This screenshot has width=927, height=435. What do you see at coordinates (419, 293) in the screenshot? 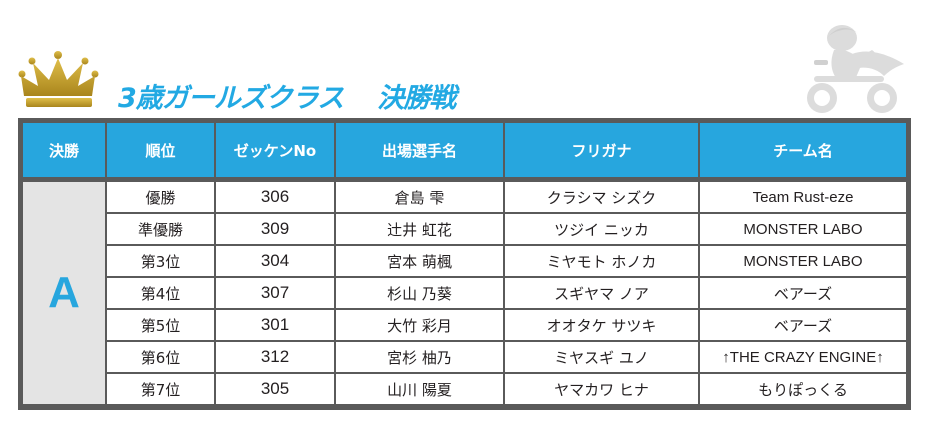
I see `name-cell: 杉山 乃葵` at bounding box center [419, 293].